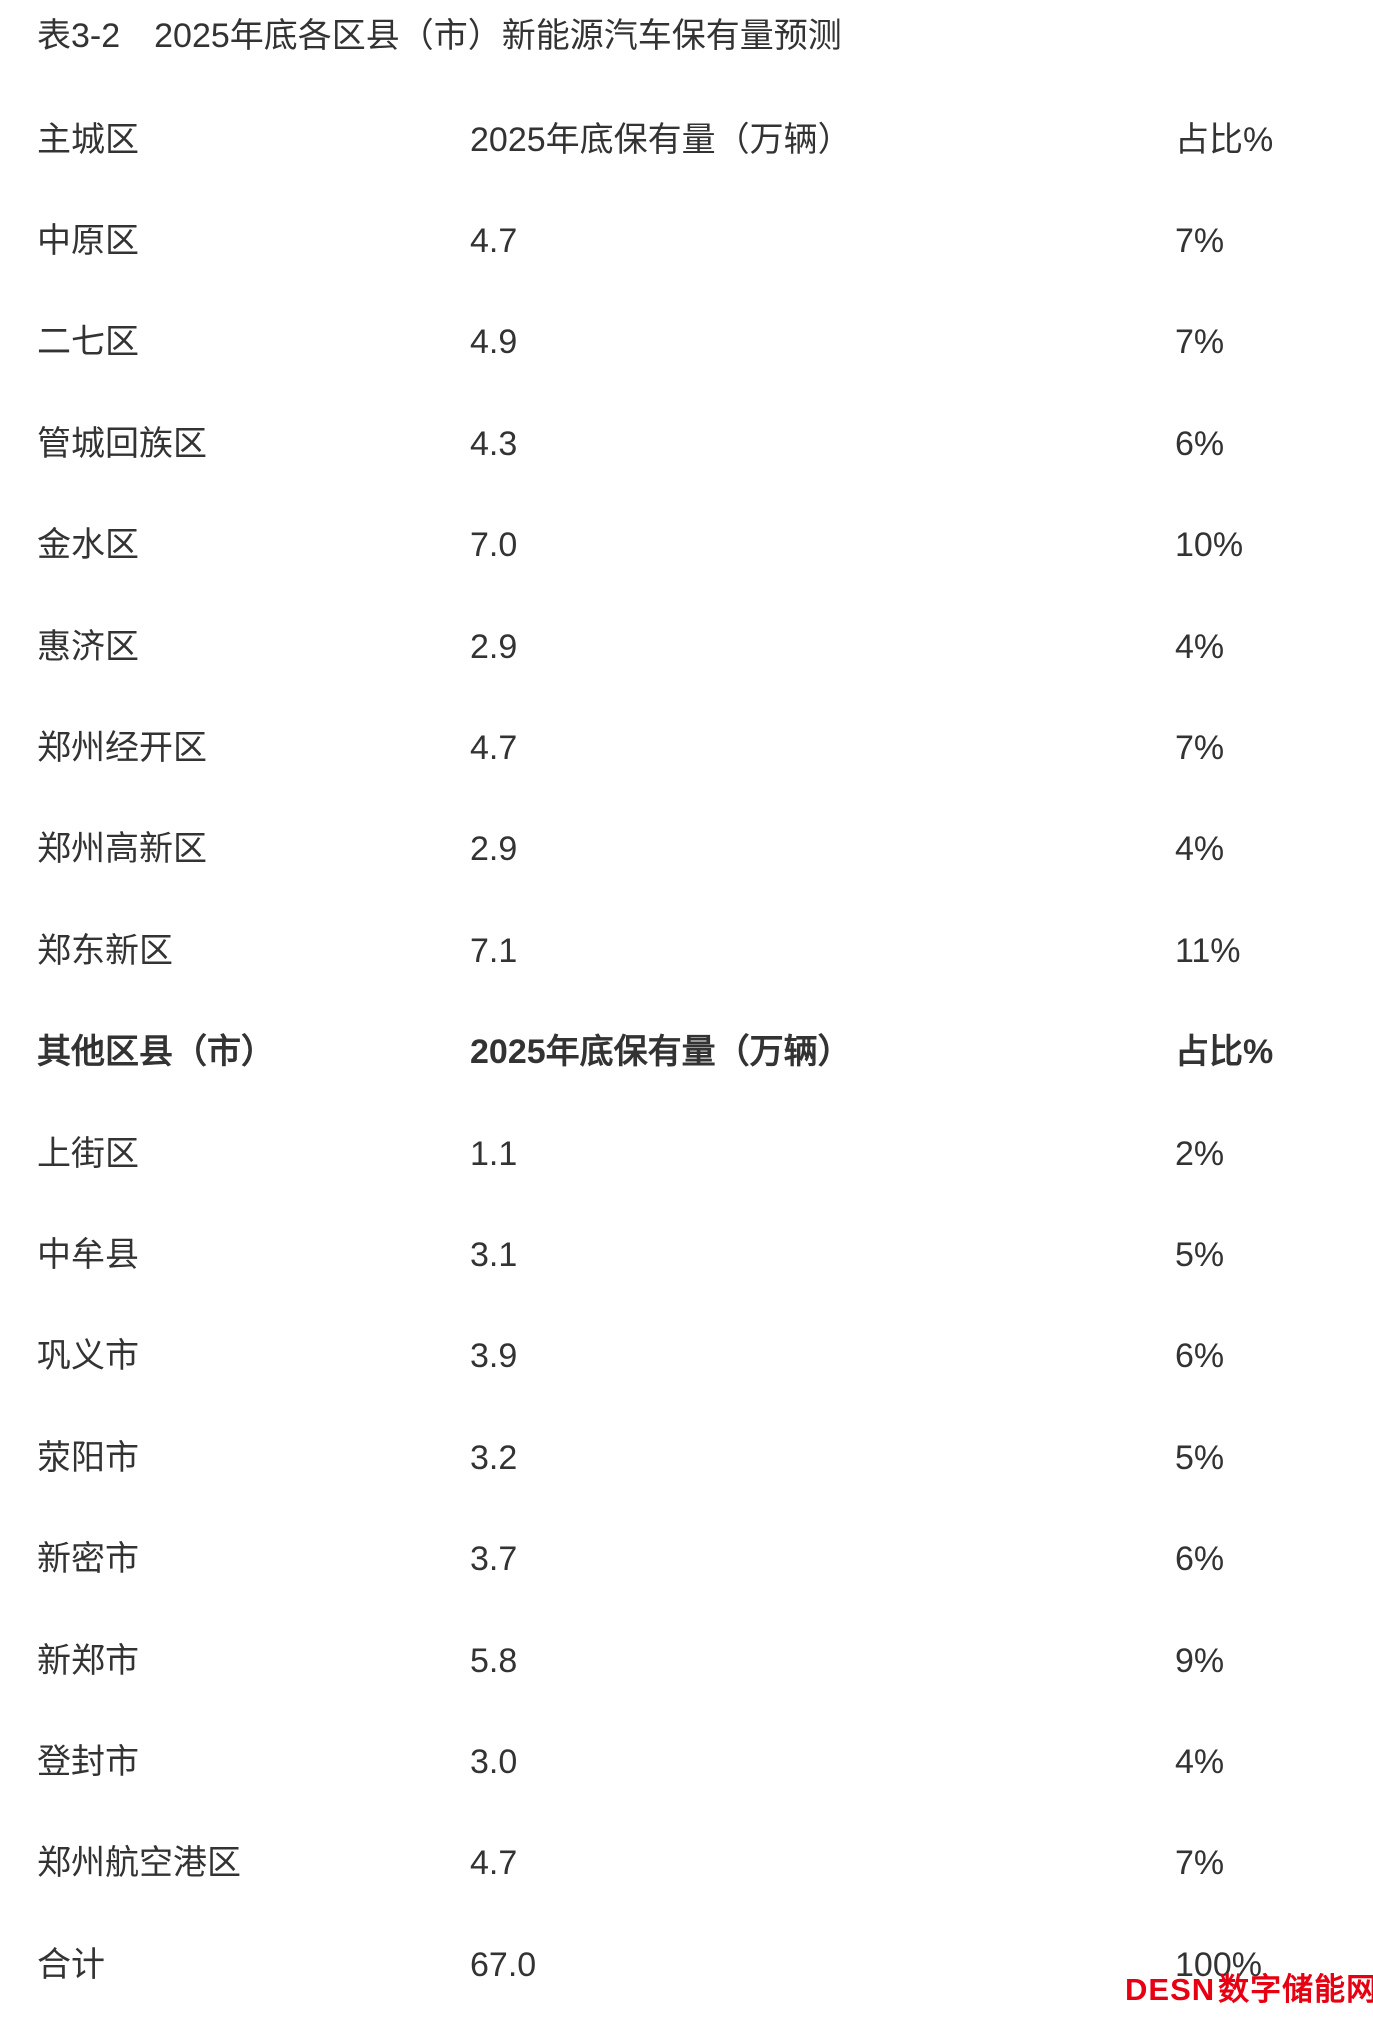 The width and height of the screenshot is (1373, 2038). What do you see at coordinates (494, 545) in the screenshot?
I see `volume-cell: 7.0` at bounding box center [494, 545].